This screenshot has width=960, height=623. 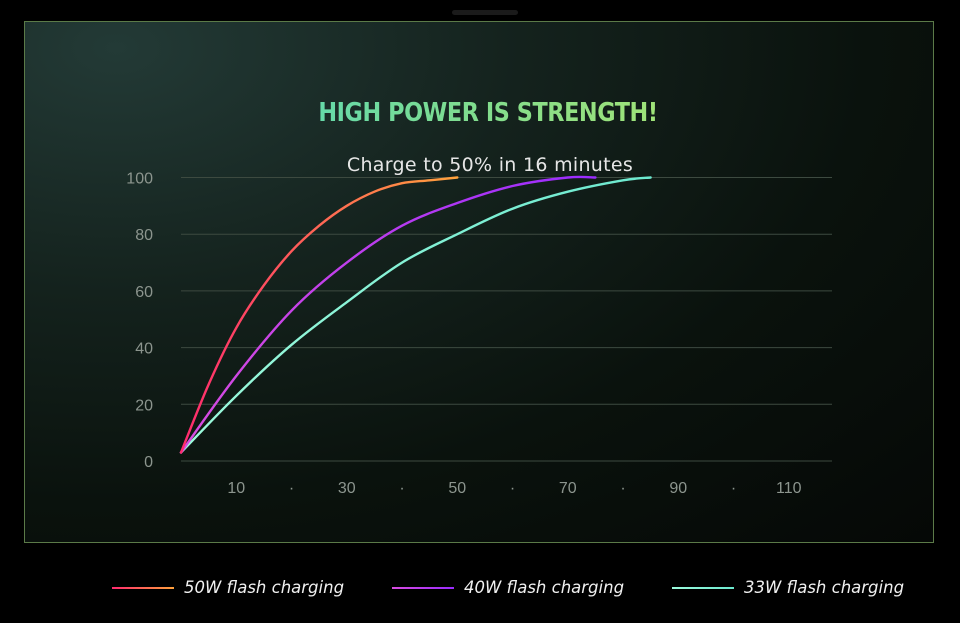 I want to click on x-tick-label: 110, so click(x=789, y=488).